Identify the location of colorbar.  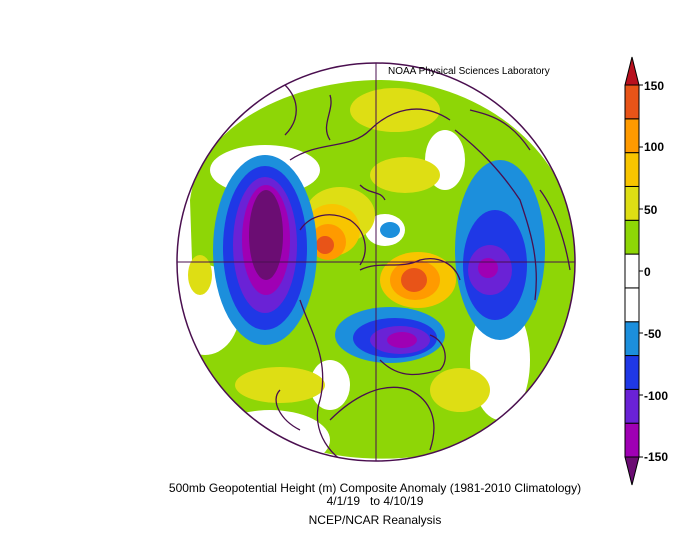
(633, 271).